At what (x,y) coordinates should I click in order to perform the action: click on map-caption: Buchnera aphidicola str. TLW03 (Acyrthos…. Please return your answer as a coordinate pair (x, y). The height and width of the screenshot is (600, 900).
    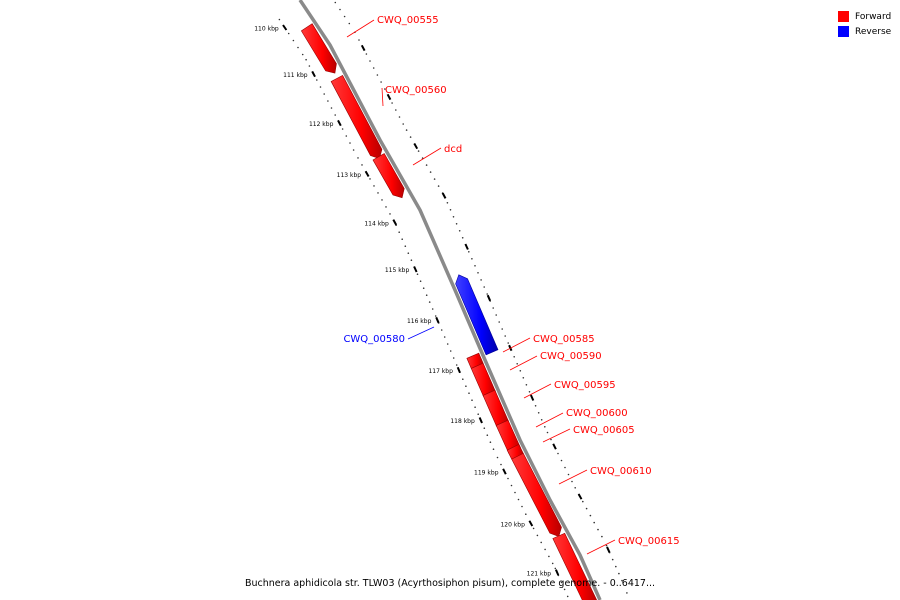
    Looking at the image, I should click on (450, 583).